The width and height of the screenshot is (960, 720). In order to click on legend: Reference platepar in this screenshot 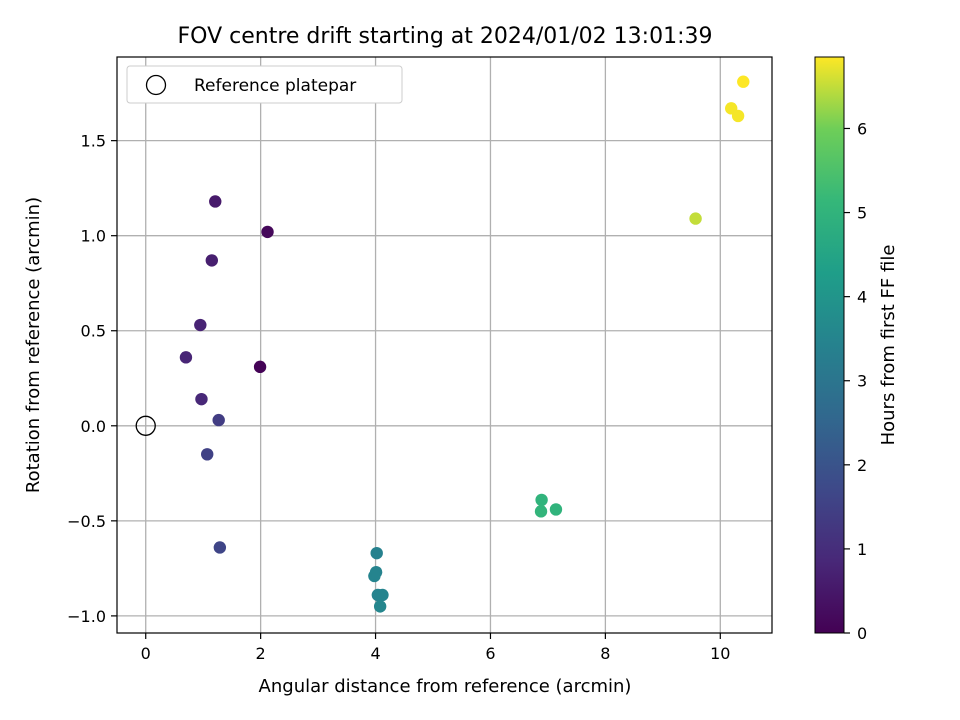, I will do `click(264, 84)`.